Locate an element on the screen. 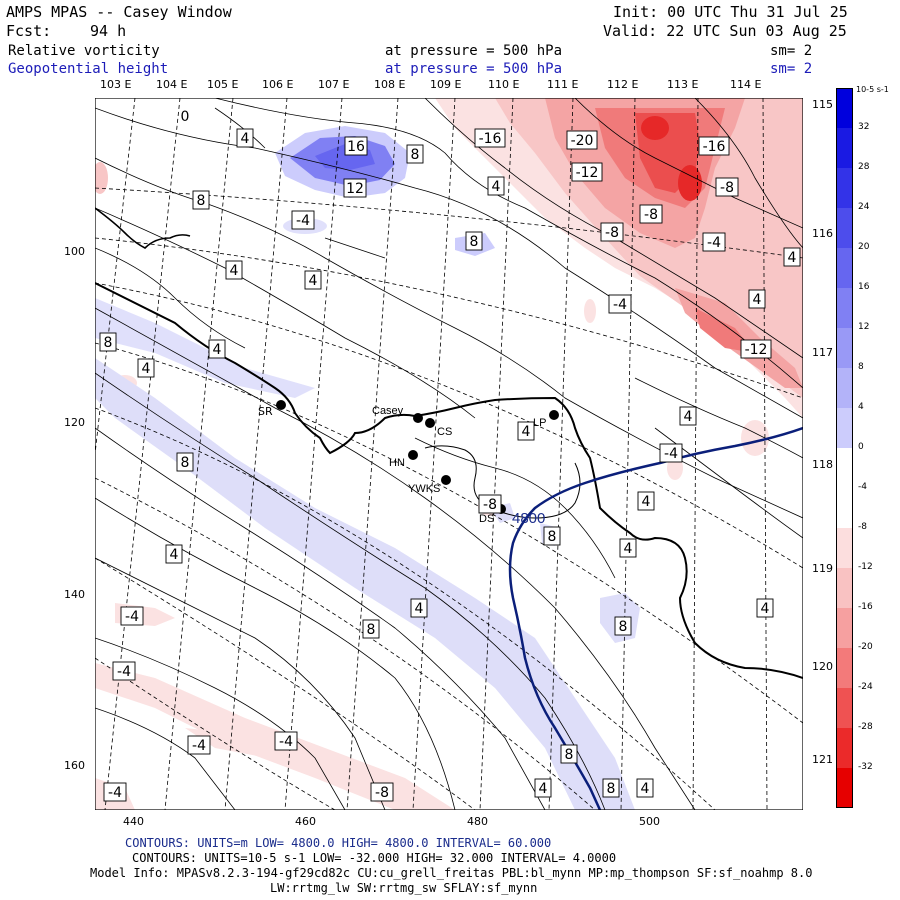 This screenshot has height=900, width=900. colorbar-tick-label: -4 is located at coordinates (862, 487).